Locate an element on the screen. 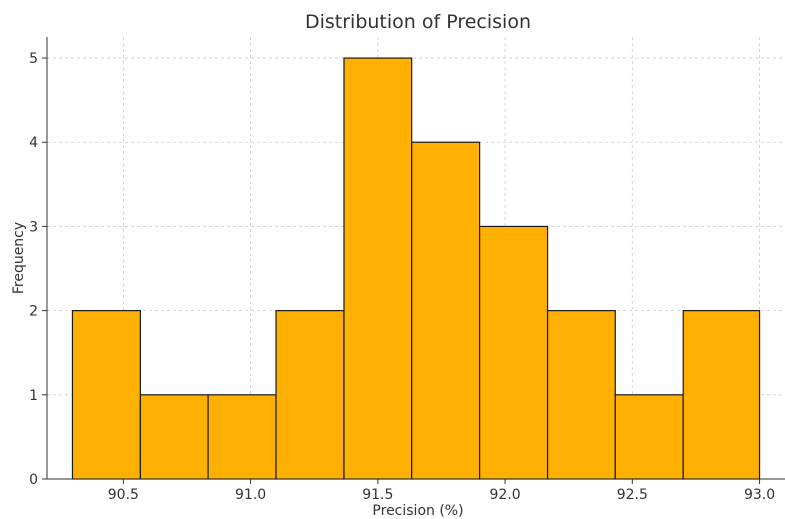 Image resolution: width=785 pixels, height=519 pixels. chart-title: Distribution of Precision is located at coordinates (418, 22).